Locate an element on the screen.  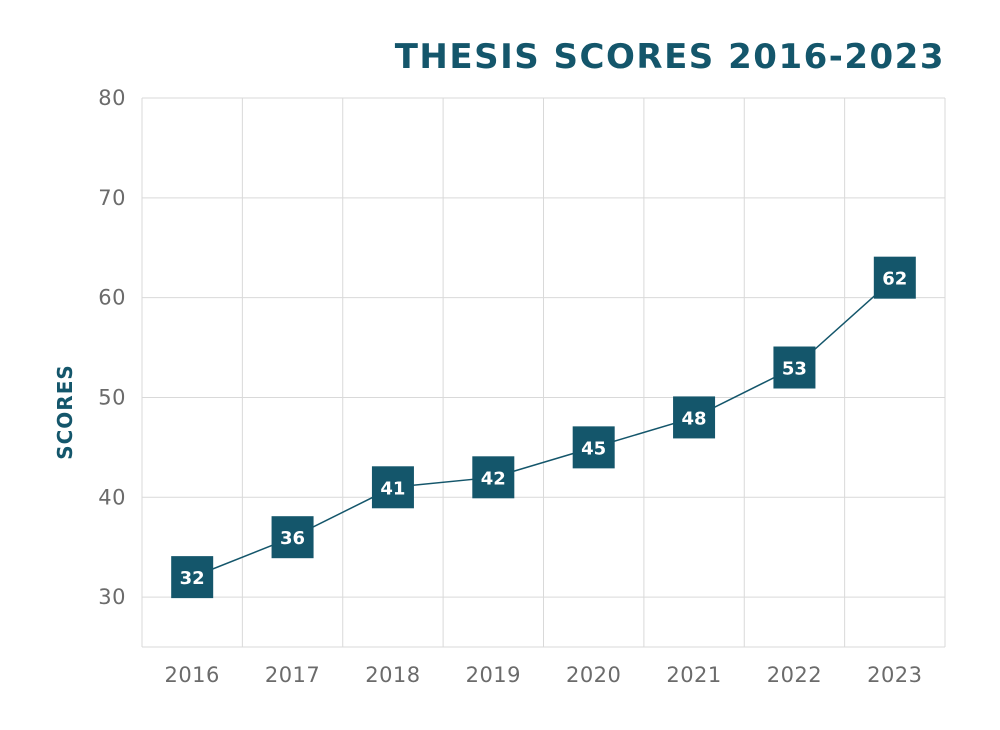
x-tick-label: 2021 is located at coordinates (693, 675).